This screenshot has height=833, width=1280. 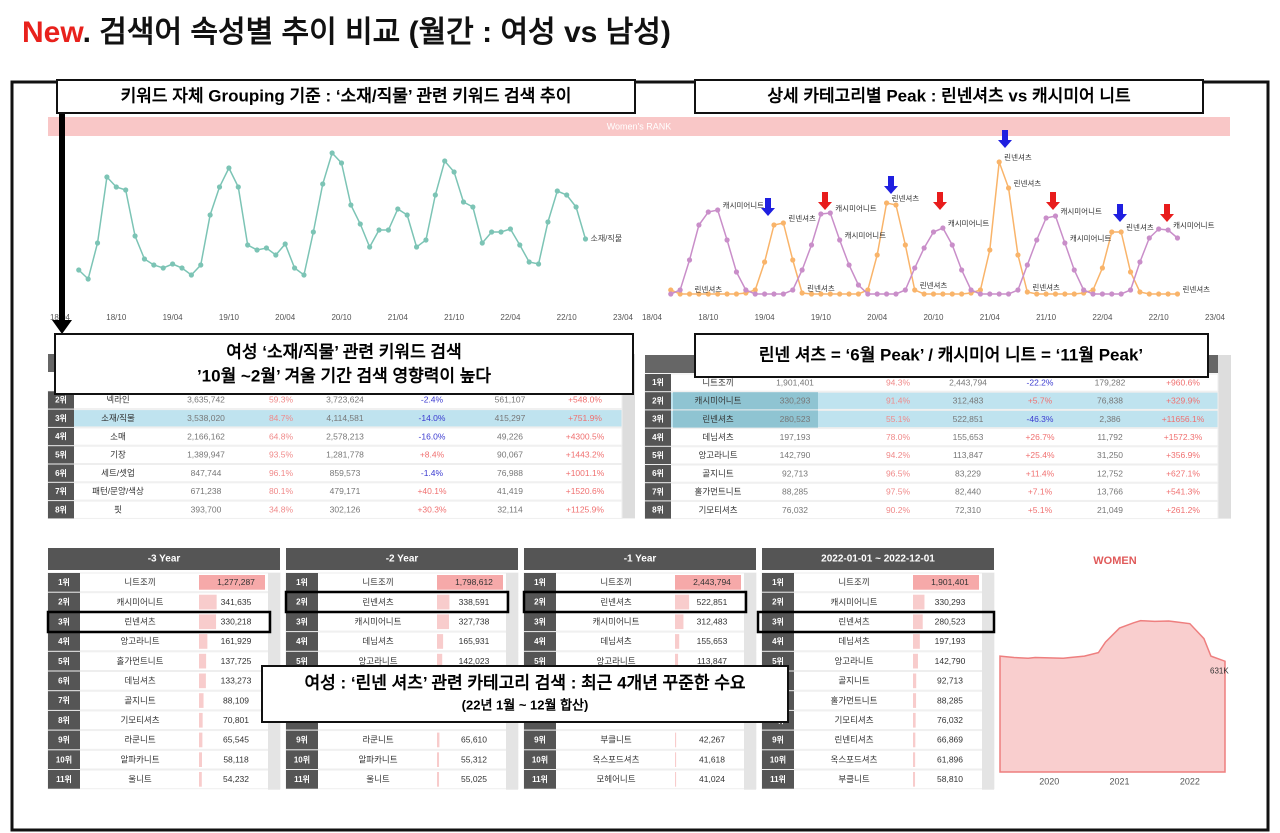 What do you see at coordinates (281, 436) in the screenshot?
I see `cell: 64.8%` at bounding box center [281, 436].